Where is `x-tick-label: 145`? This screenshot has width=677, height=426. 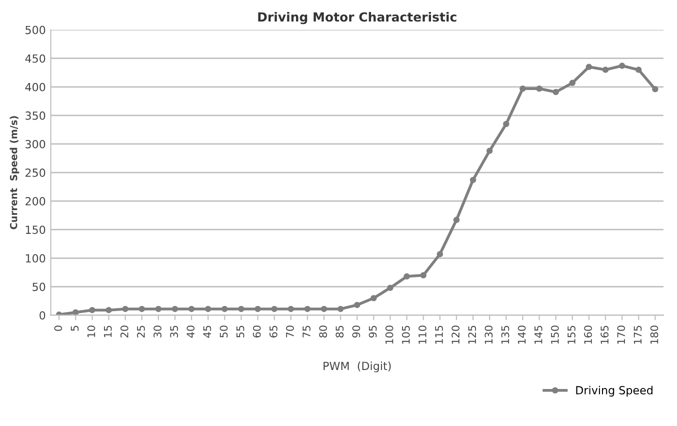
x-tick-label: 145 is located at coordinates (538, 335).